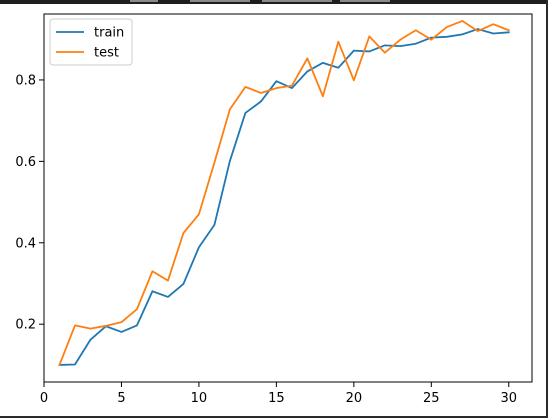 This screenshot has width=548, height=418. Describe the element at coordinates (29, 203) in the screenshot. I see `y-axis-ticks: 0.2 0.4 0.6 0.8` at that location.